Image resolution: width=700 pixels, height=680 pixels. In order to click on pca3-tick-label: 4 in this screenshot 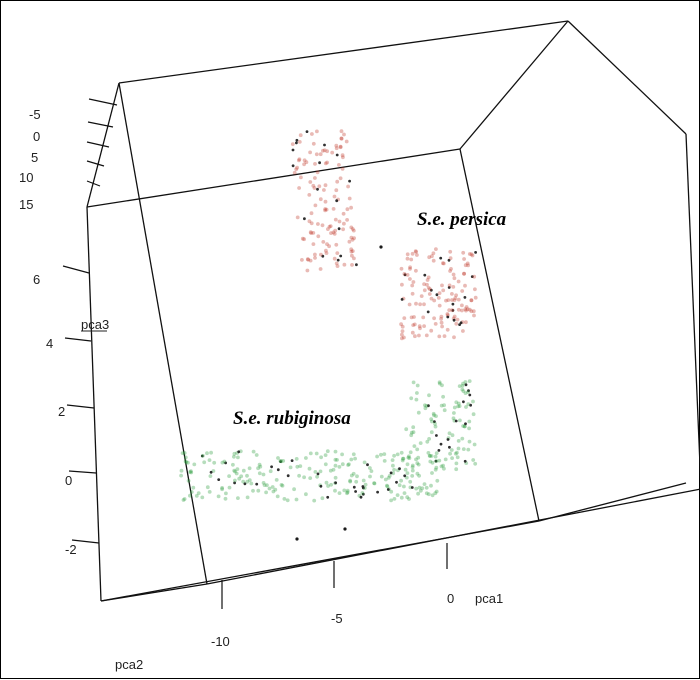, I will do `click(49, 343)`.